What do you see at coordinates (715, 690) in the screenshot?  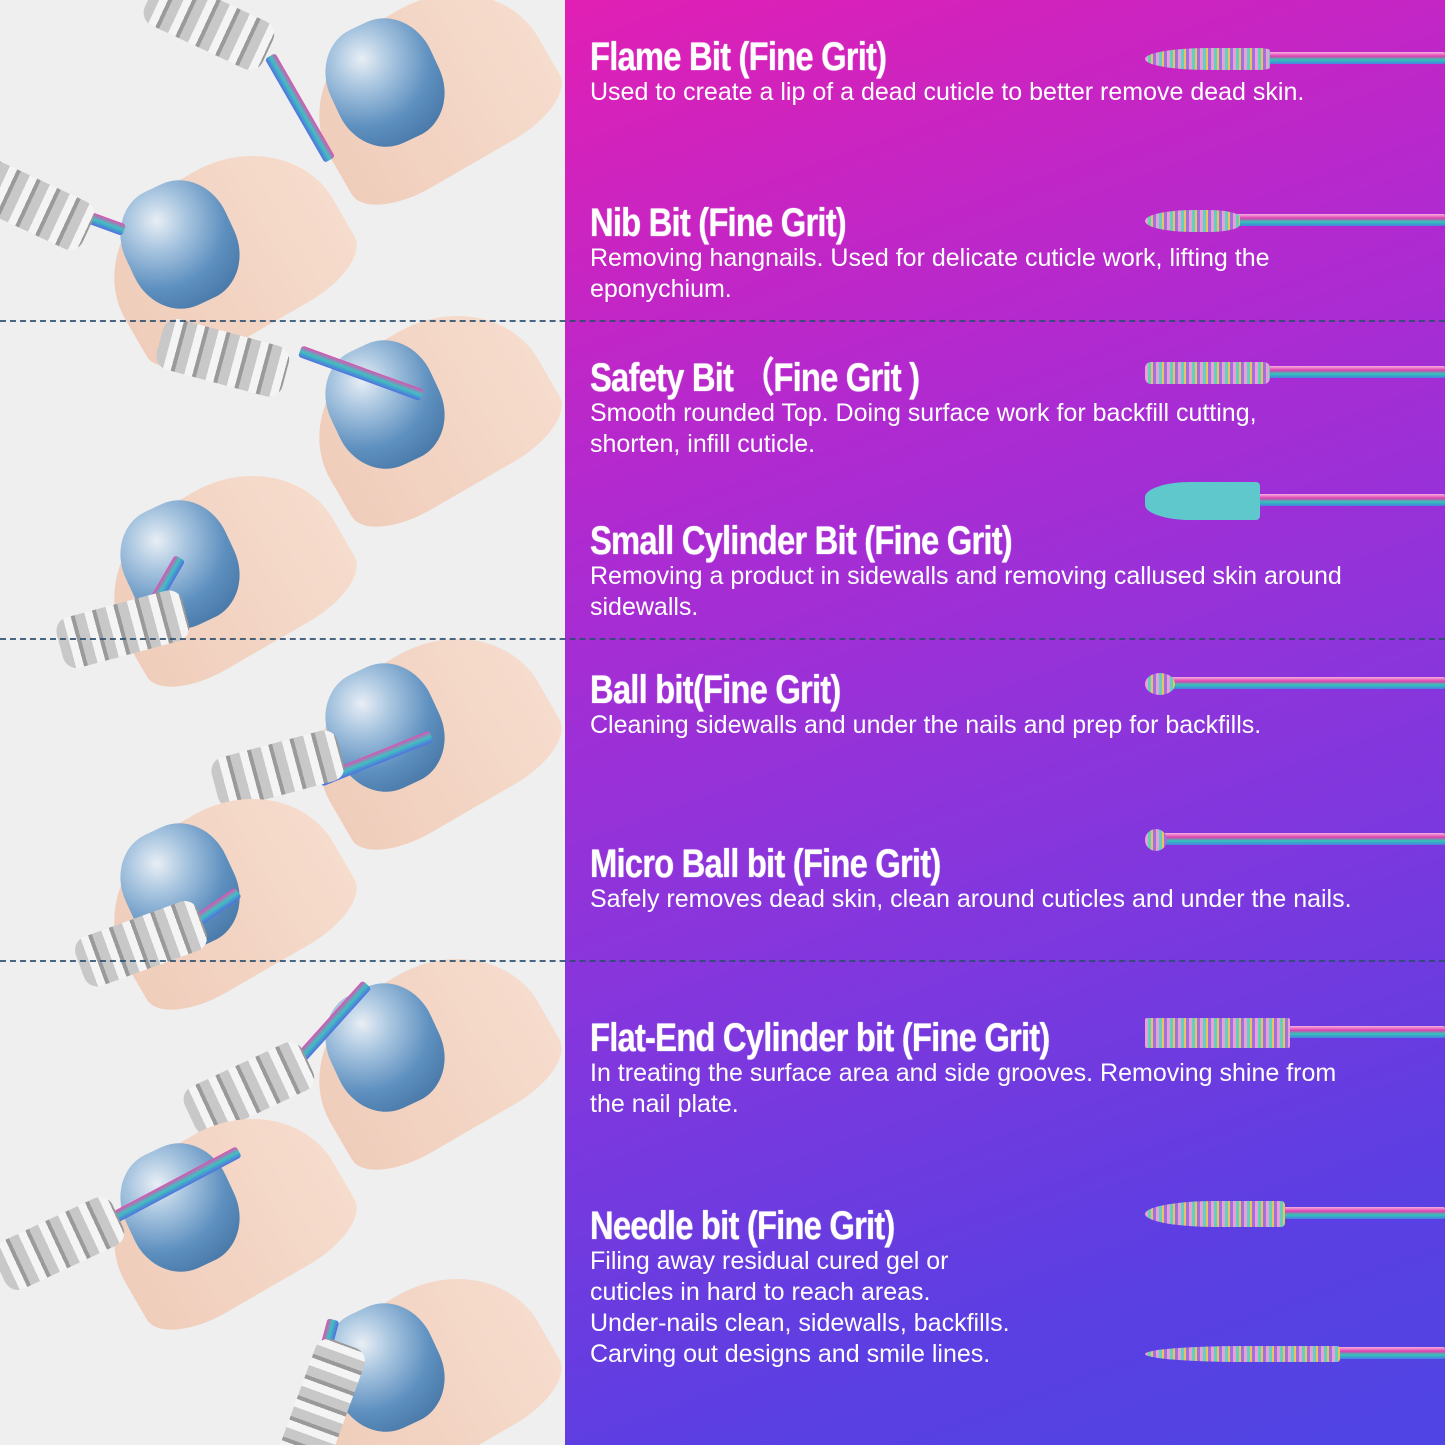 I see `bit-title: Ball bit(Fine Grit)` at bounding box center [715, 690].